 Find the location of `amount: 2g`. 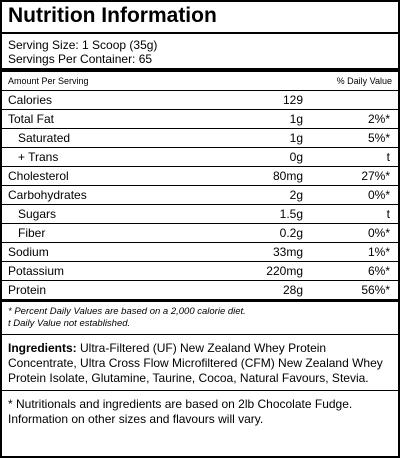

amount: 2g is located at coordinates (296, 195).